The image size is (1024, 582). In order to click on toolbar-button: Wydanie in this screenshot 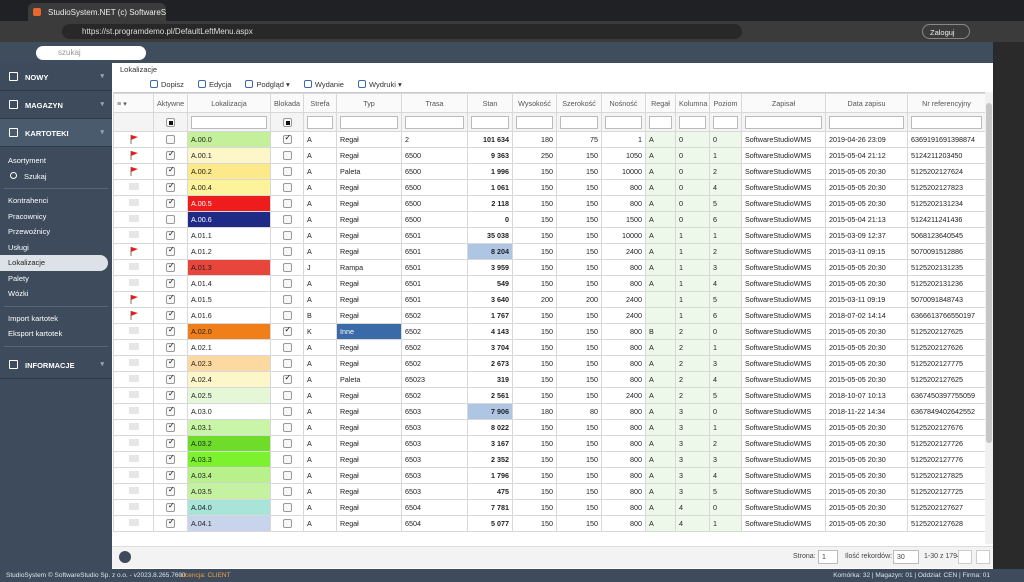, I will do `click(323, 84)`.